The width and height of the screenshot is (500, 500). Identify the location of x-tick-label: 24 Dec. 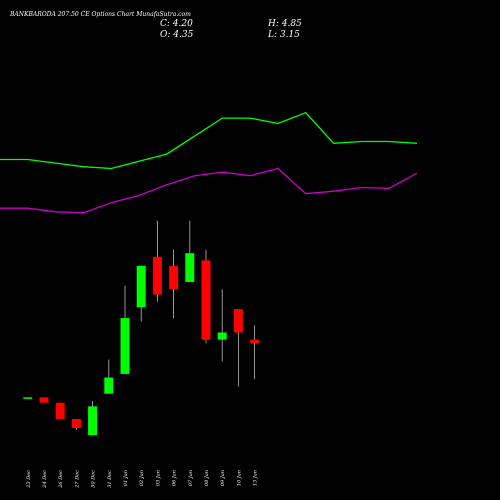
(45, 479).